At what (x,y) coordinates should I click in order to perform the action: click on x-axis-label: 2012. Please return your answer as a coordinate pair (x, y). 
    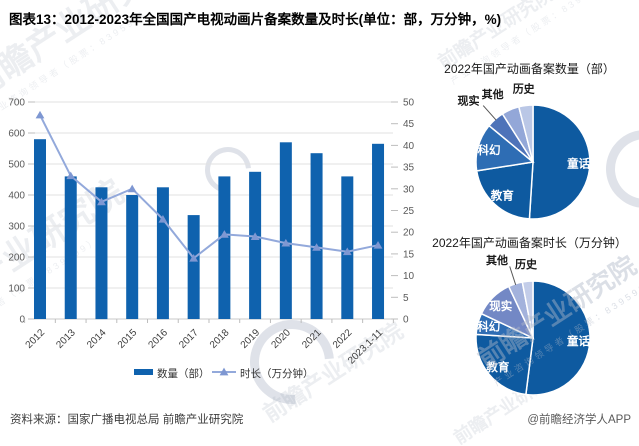
    Looking at the image, I should click on (36, 339).